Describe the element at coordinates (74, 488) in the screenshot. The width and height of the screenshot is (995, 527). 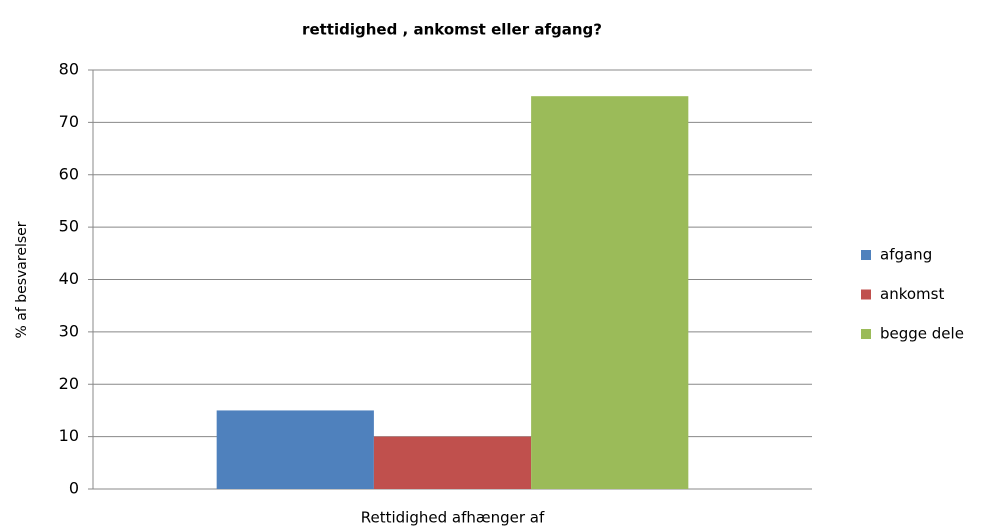
I see `y-tick-label: 0` at that location.